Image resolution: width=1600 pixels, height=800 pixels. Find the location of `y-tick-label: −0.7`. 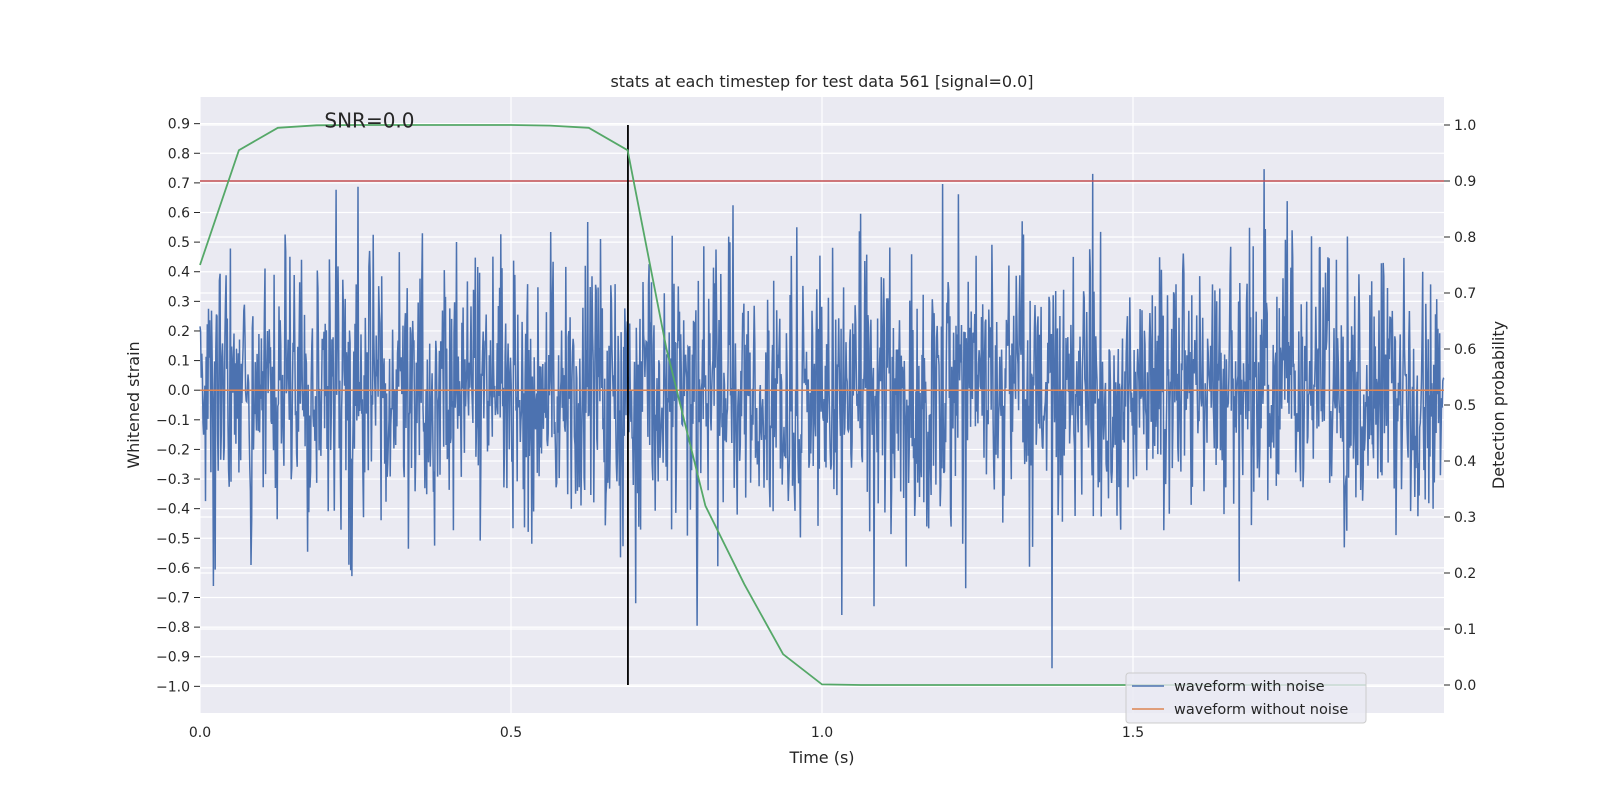

y-tick-label: −0.7 is located at coordinates (173, 599).